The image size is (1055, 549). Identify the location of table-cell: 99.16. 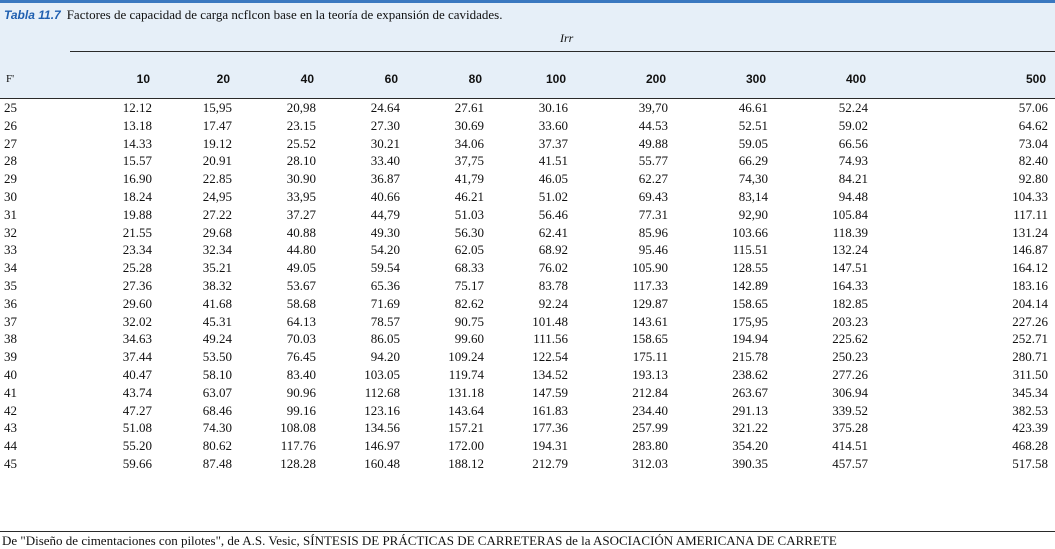
(301, 410).